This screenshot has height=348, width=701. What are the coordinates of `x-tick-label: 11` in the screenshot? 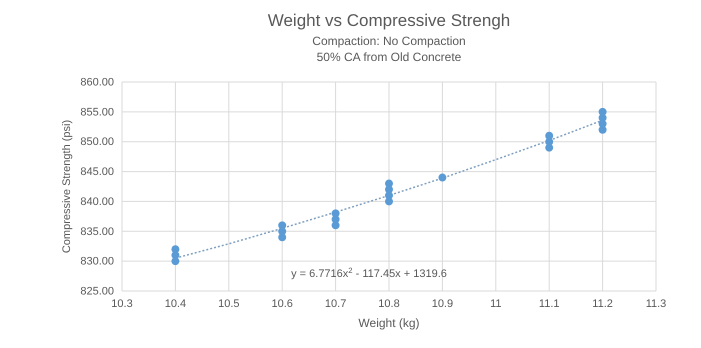 It's located at (496, 304).